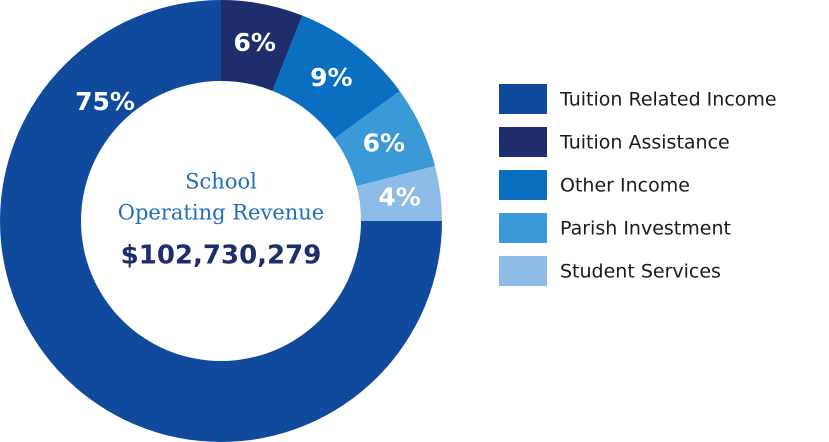 The image size is (829, 442). I want to click on slice-label: 4%, so click(399, 196).